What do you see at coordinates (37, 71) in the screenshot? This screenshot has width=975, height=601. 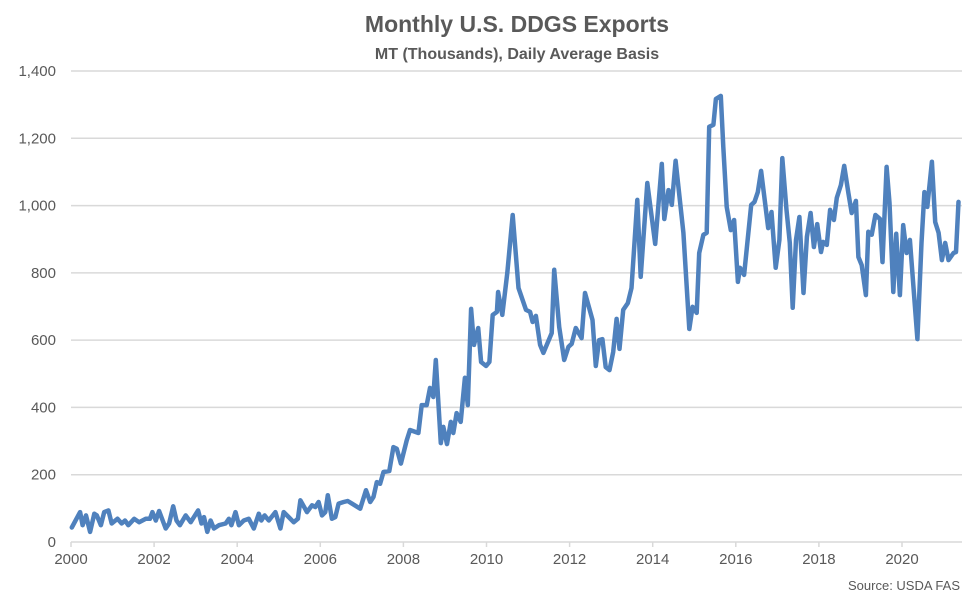 I see `y-tick-label: 1,400` at bounding box center [37, 71].